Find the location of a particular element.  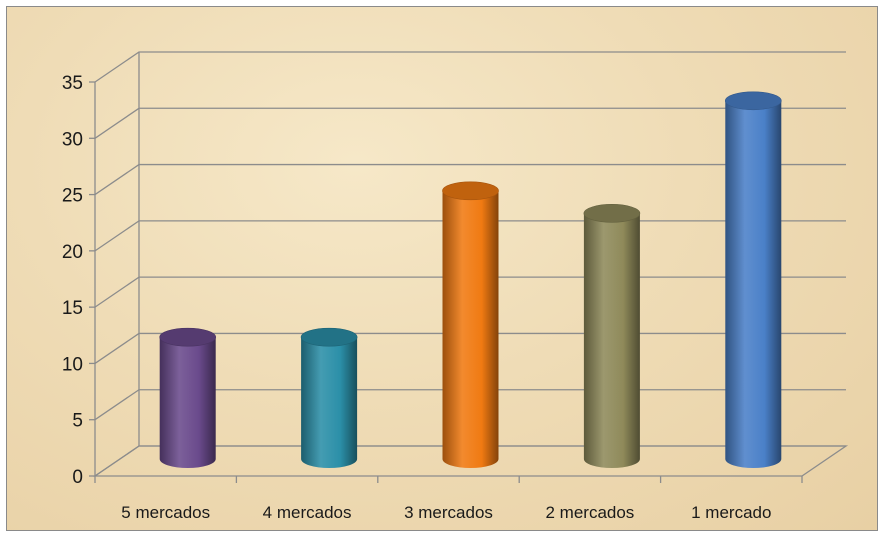

x-tick-label: 2 mercados is located at coordinates (589, 512).